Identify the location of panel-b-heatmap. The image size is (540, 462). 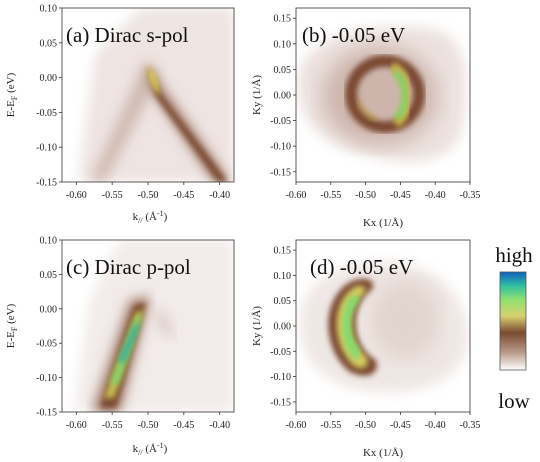
(382, 94).